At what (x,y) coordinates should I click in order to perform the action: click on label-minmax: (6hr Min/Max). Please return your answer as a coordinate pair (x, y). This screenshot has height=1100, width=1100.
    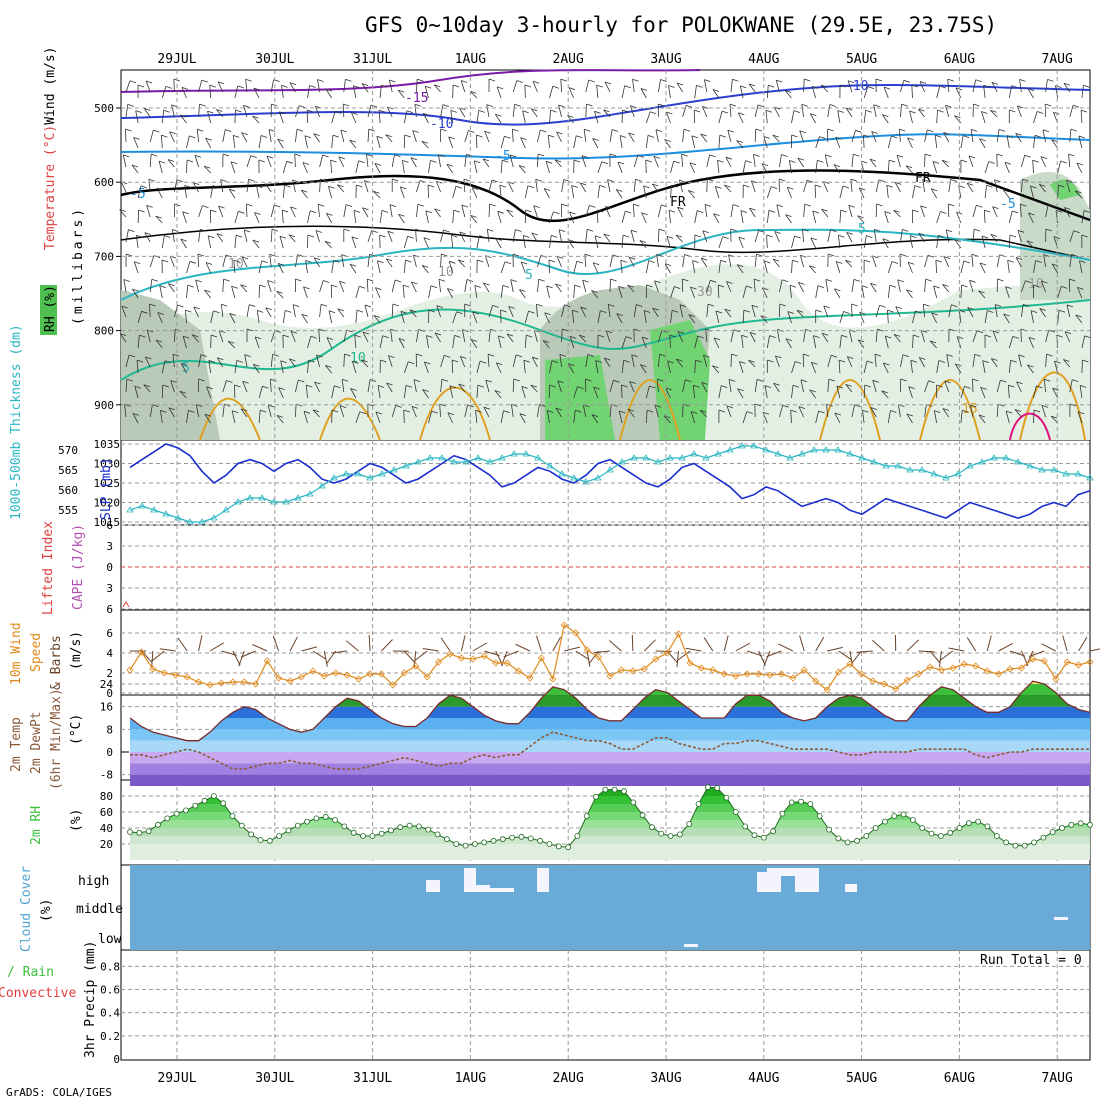
    Looking at the image, I should click on (56, 739).